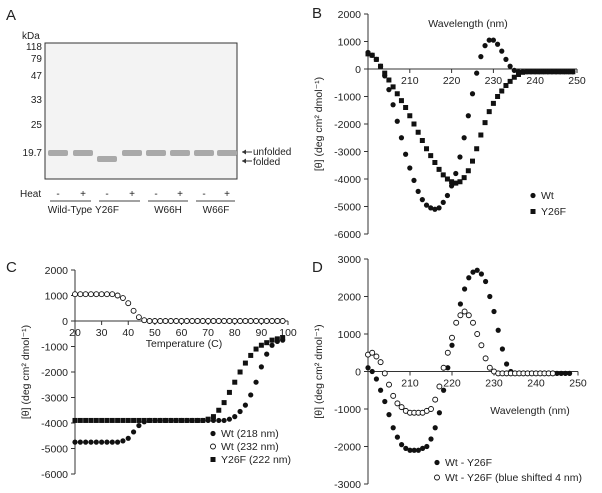  Describe the element at coordinates (70, 210) in the screenshot. I see `gel-sample-0: Wild-Type` at that location.